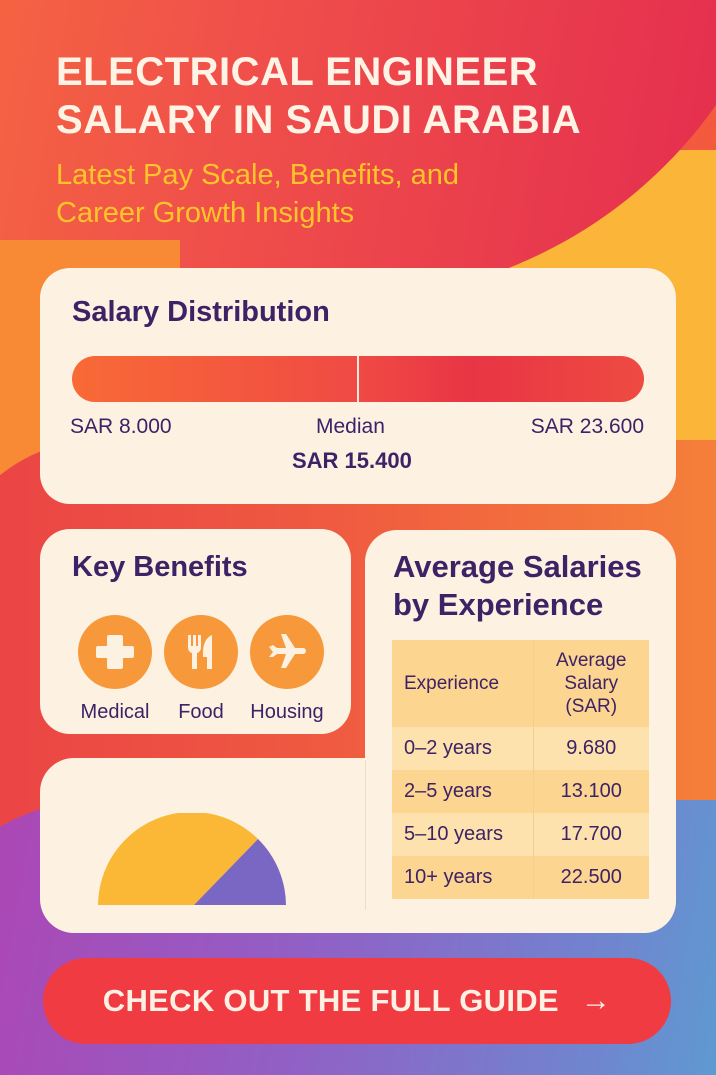 The width and height of the screenshot is (716, 1075). I want to click on benefit-housing: Housing, so click(287, 669).